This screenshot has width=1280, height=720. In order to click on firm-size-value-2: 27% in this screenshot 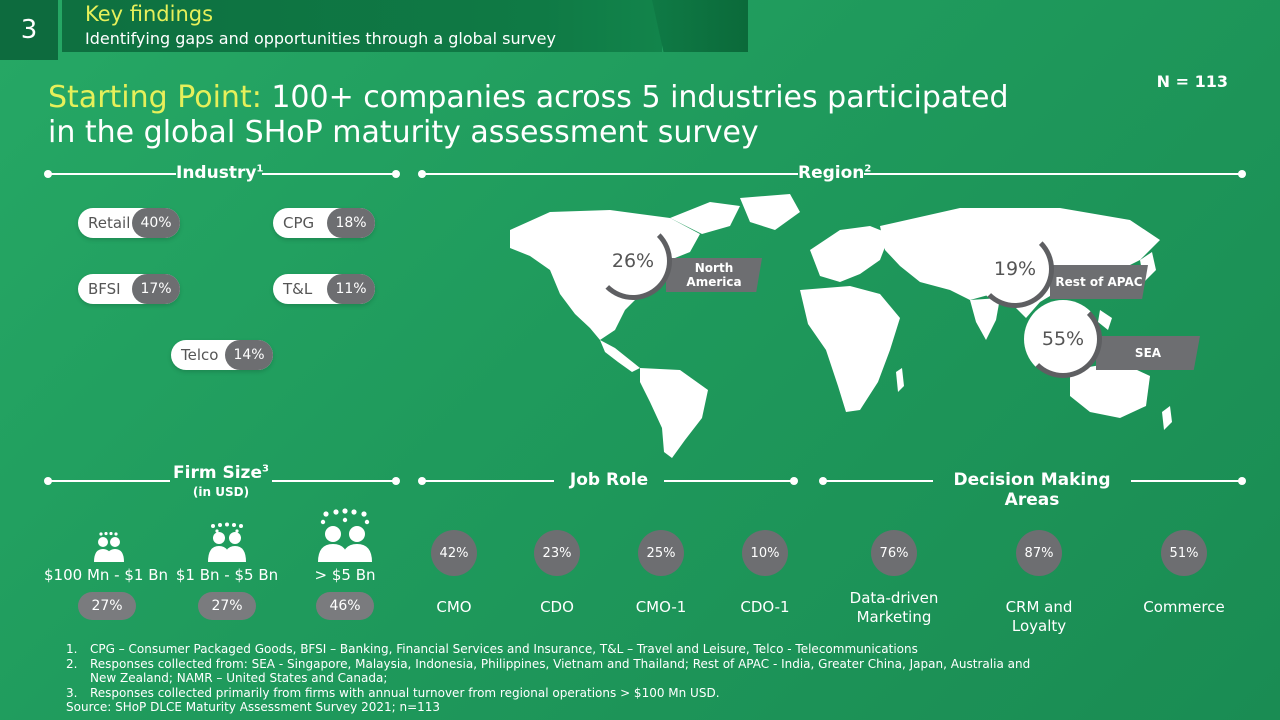, I will do `click(227, 606)`.